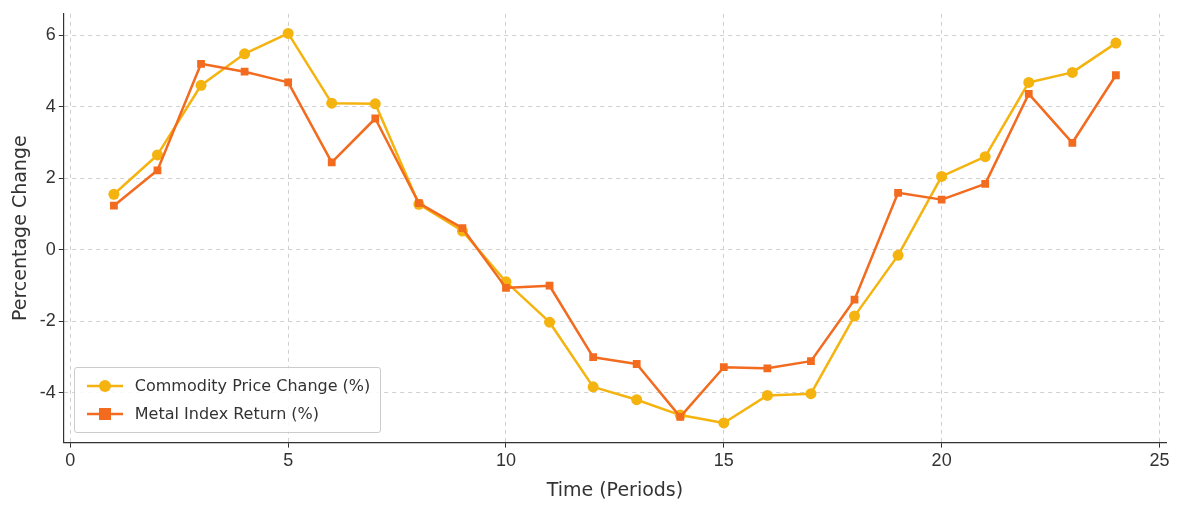  Describe the element at coordinates (723, 460) in the screenshot. I see `x-tick-label: 15` at that location.